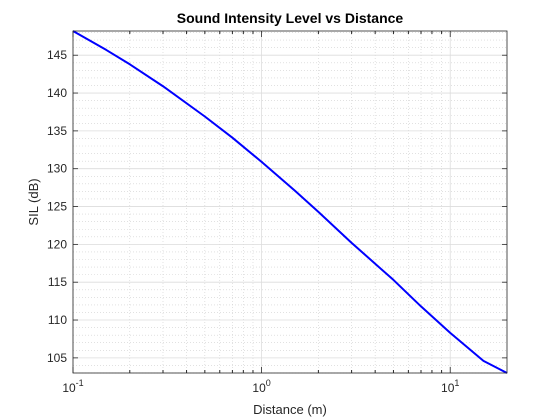 This screenshot has height=420, width=560. What do you see at coordinates (57, 131) in the screenshot?
I see `y-tick-label: 135` at bounding box center [57, 131].